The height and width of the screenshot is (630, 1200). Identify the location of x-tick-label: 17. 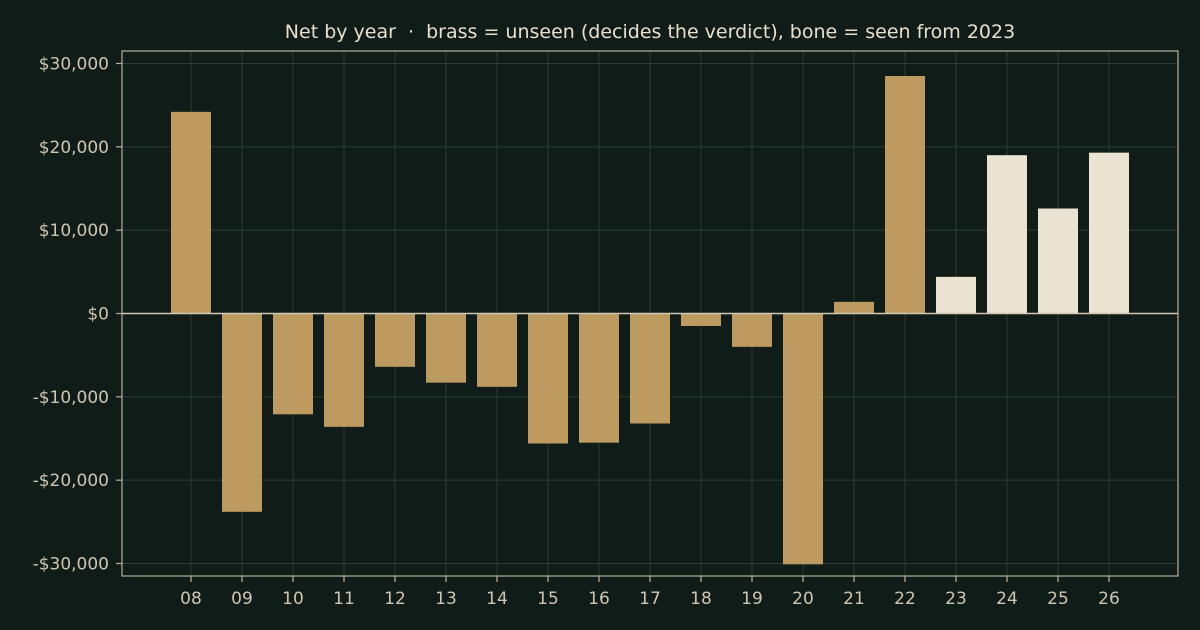
(650, 599).